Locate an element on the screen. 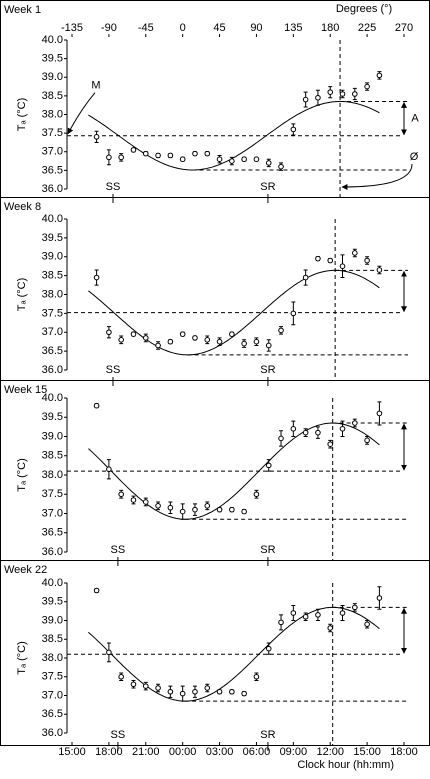  bottom-tick-label: 12:00 is located at coordinates (330, 752).